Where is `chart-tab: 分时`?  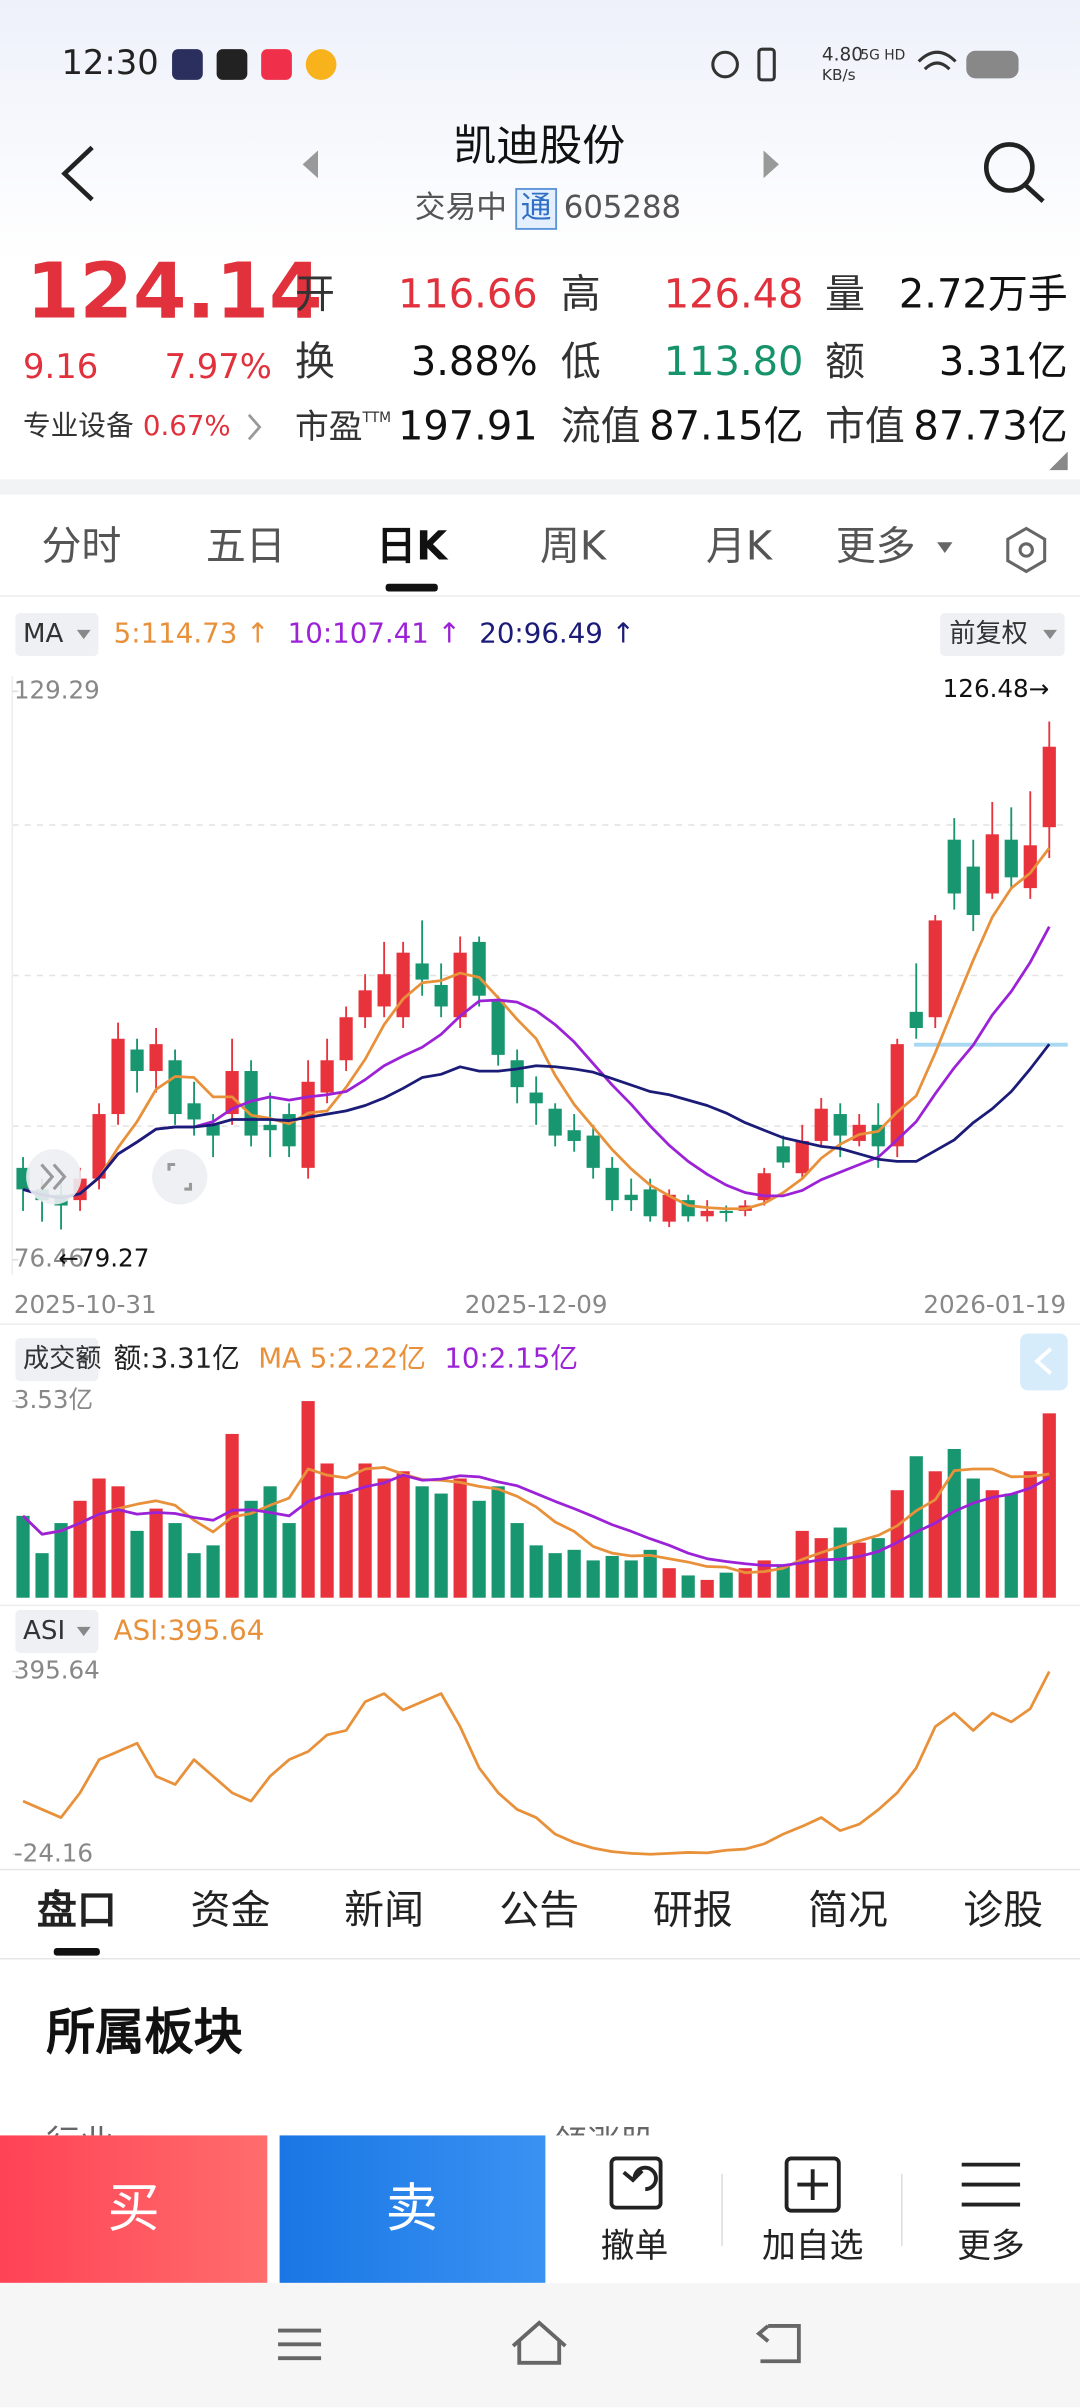 chart-tab: 分时 is located at coordinates (81, 546).